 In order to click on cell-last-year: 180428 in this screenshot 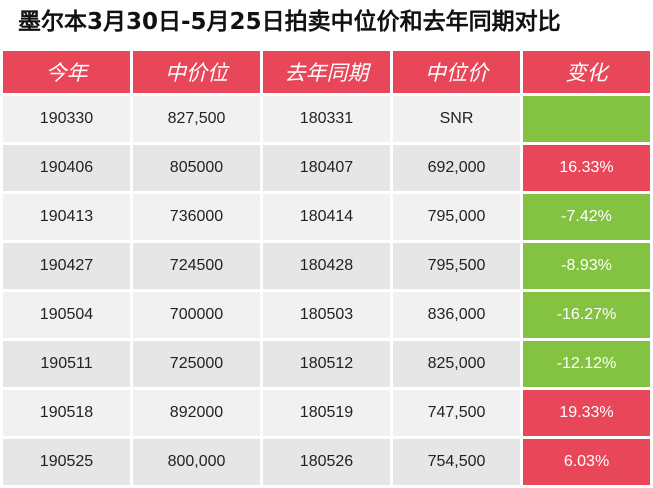, I will do `click(326, 266)`.